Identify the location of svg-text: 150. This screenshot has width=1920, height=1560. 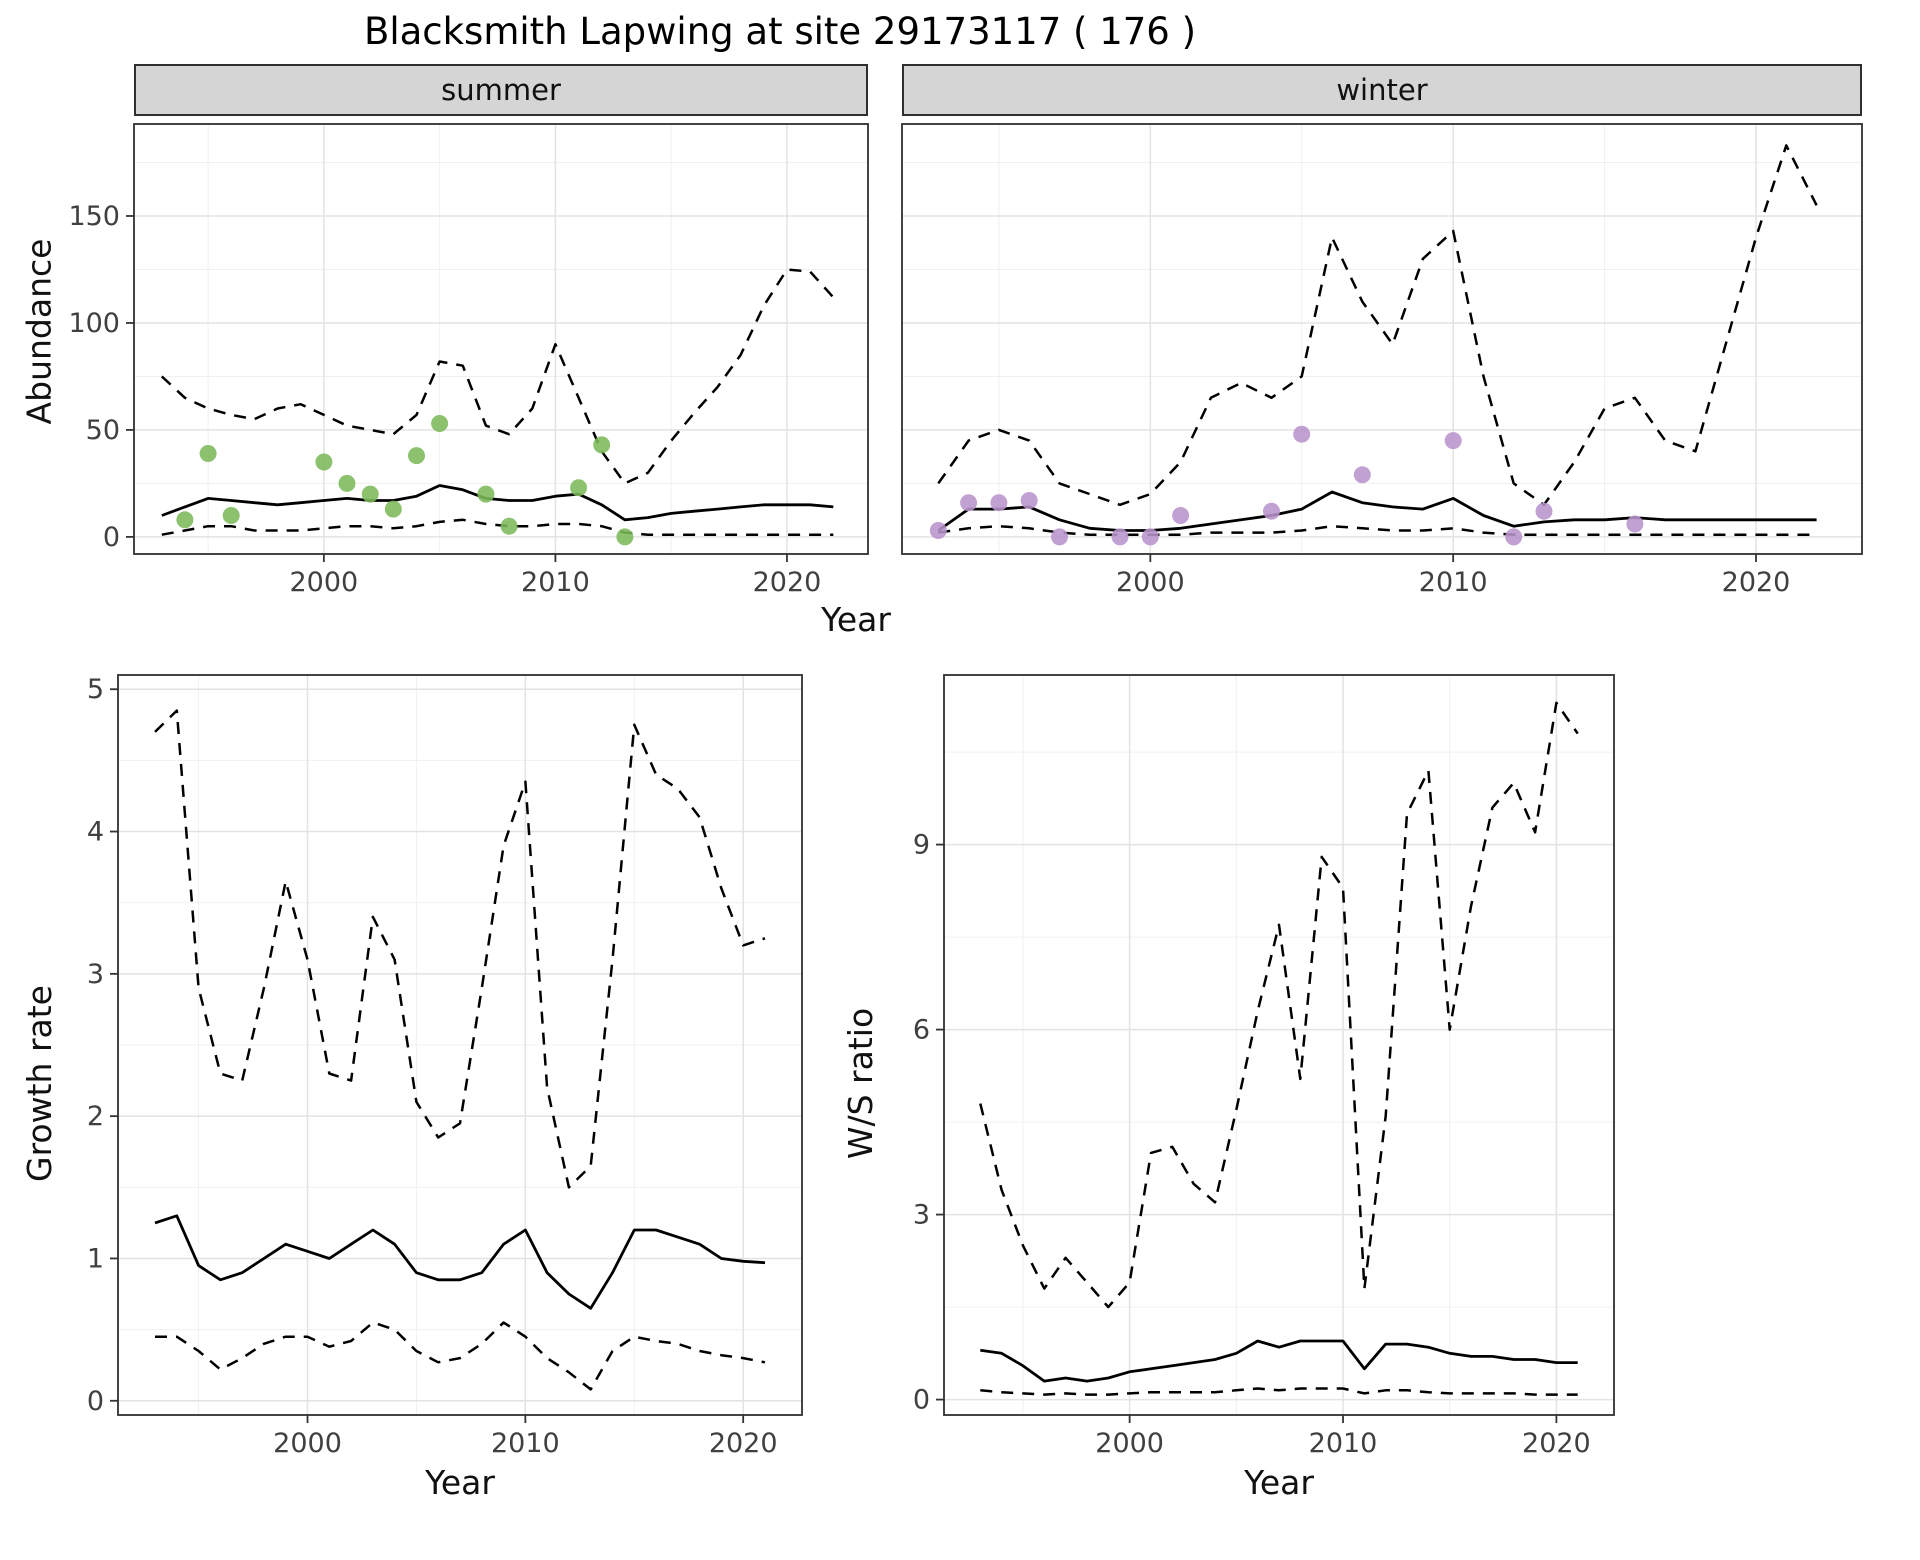
(94, 216).